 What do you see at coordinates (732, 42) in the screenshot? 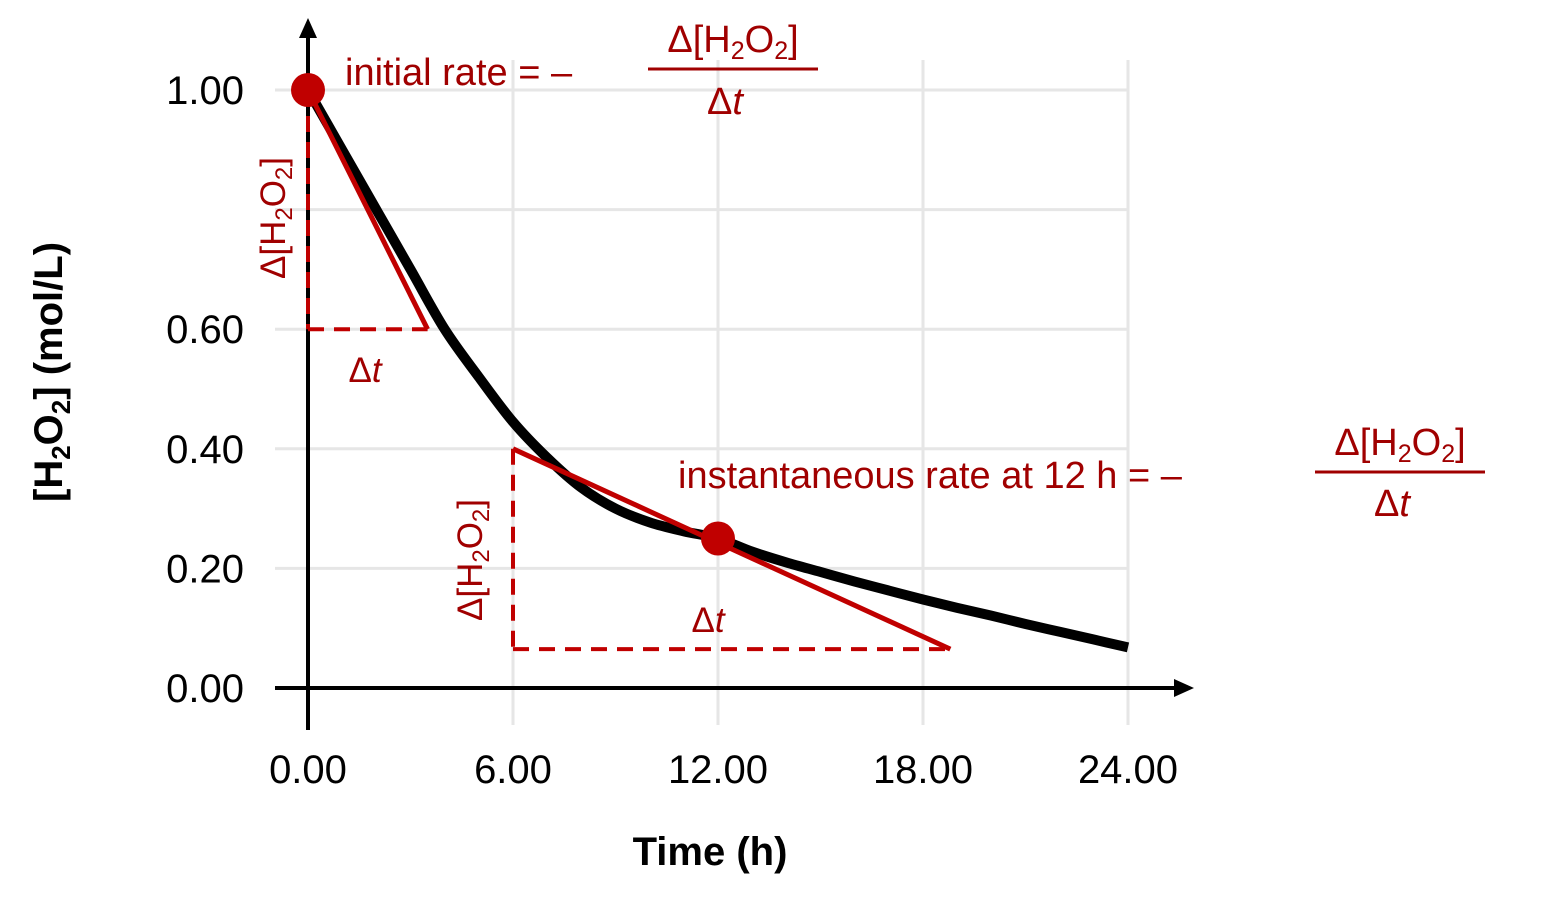
I see `initial-rate-numerator: Δ[H2O2]` at bounding box center [732, 42].